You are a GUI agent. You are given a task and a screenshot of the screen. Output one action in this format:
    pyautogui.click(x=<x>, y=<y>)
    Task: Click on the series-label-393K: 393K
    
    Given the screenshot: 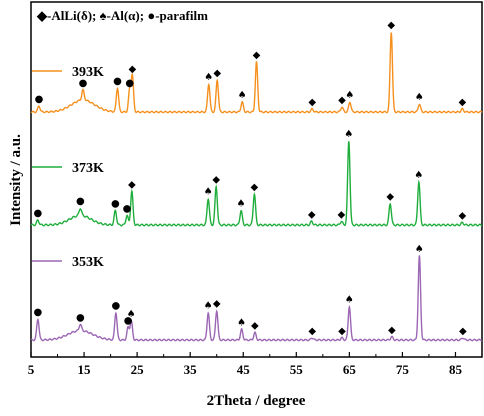 What is the action you would take?
    pyautogui.click(x=88, y=72)
    